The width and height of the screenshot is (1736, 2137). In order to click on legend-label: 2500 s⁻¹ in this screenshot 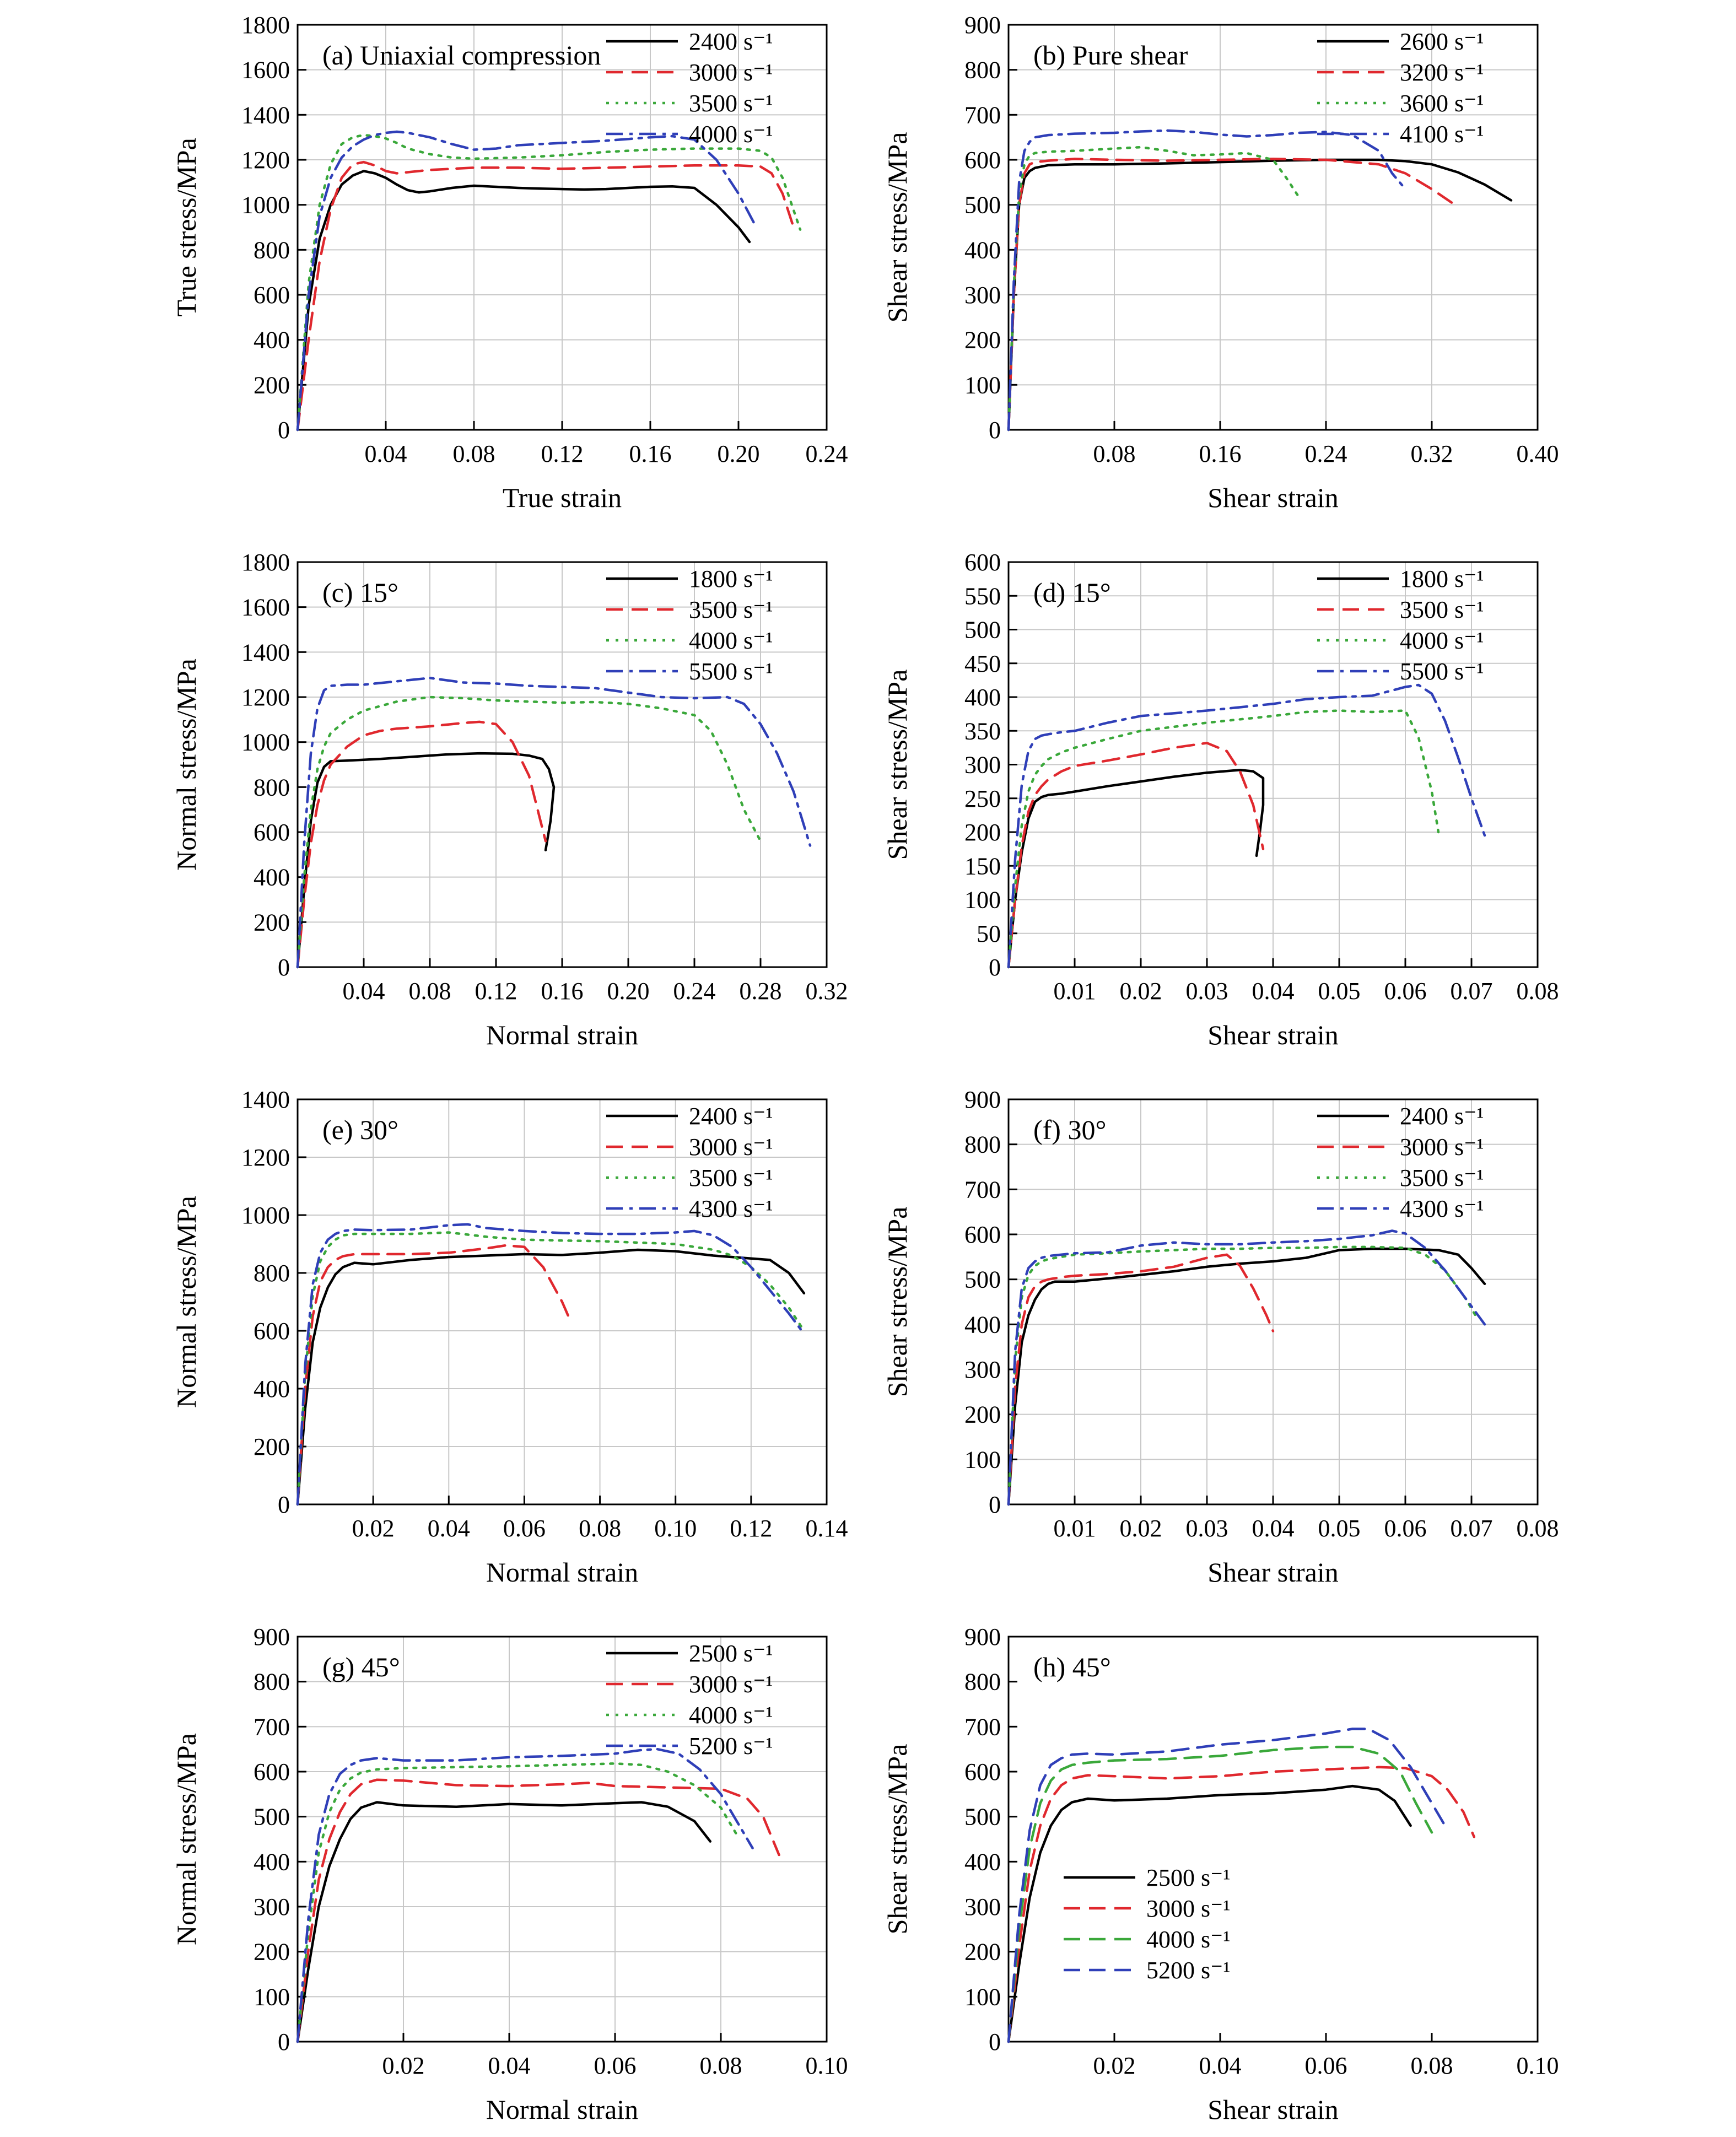, I will do `click(1188, 1877)`.